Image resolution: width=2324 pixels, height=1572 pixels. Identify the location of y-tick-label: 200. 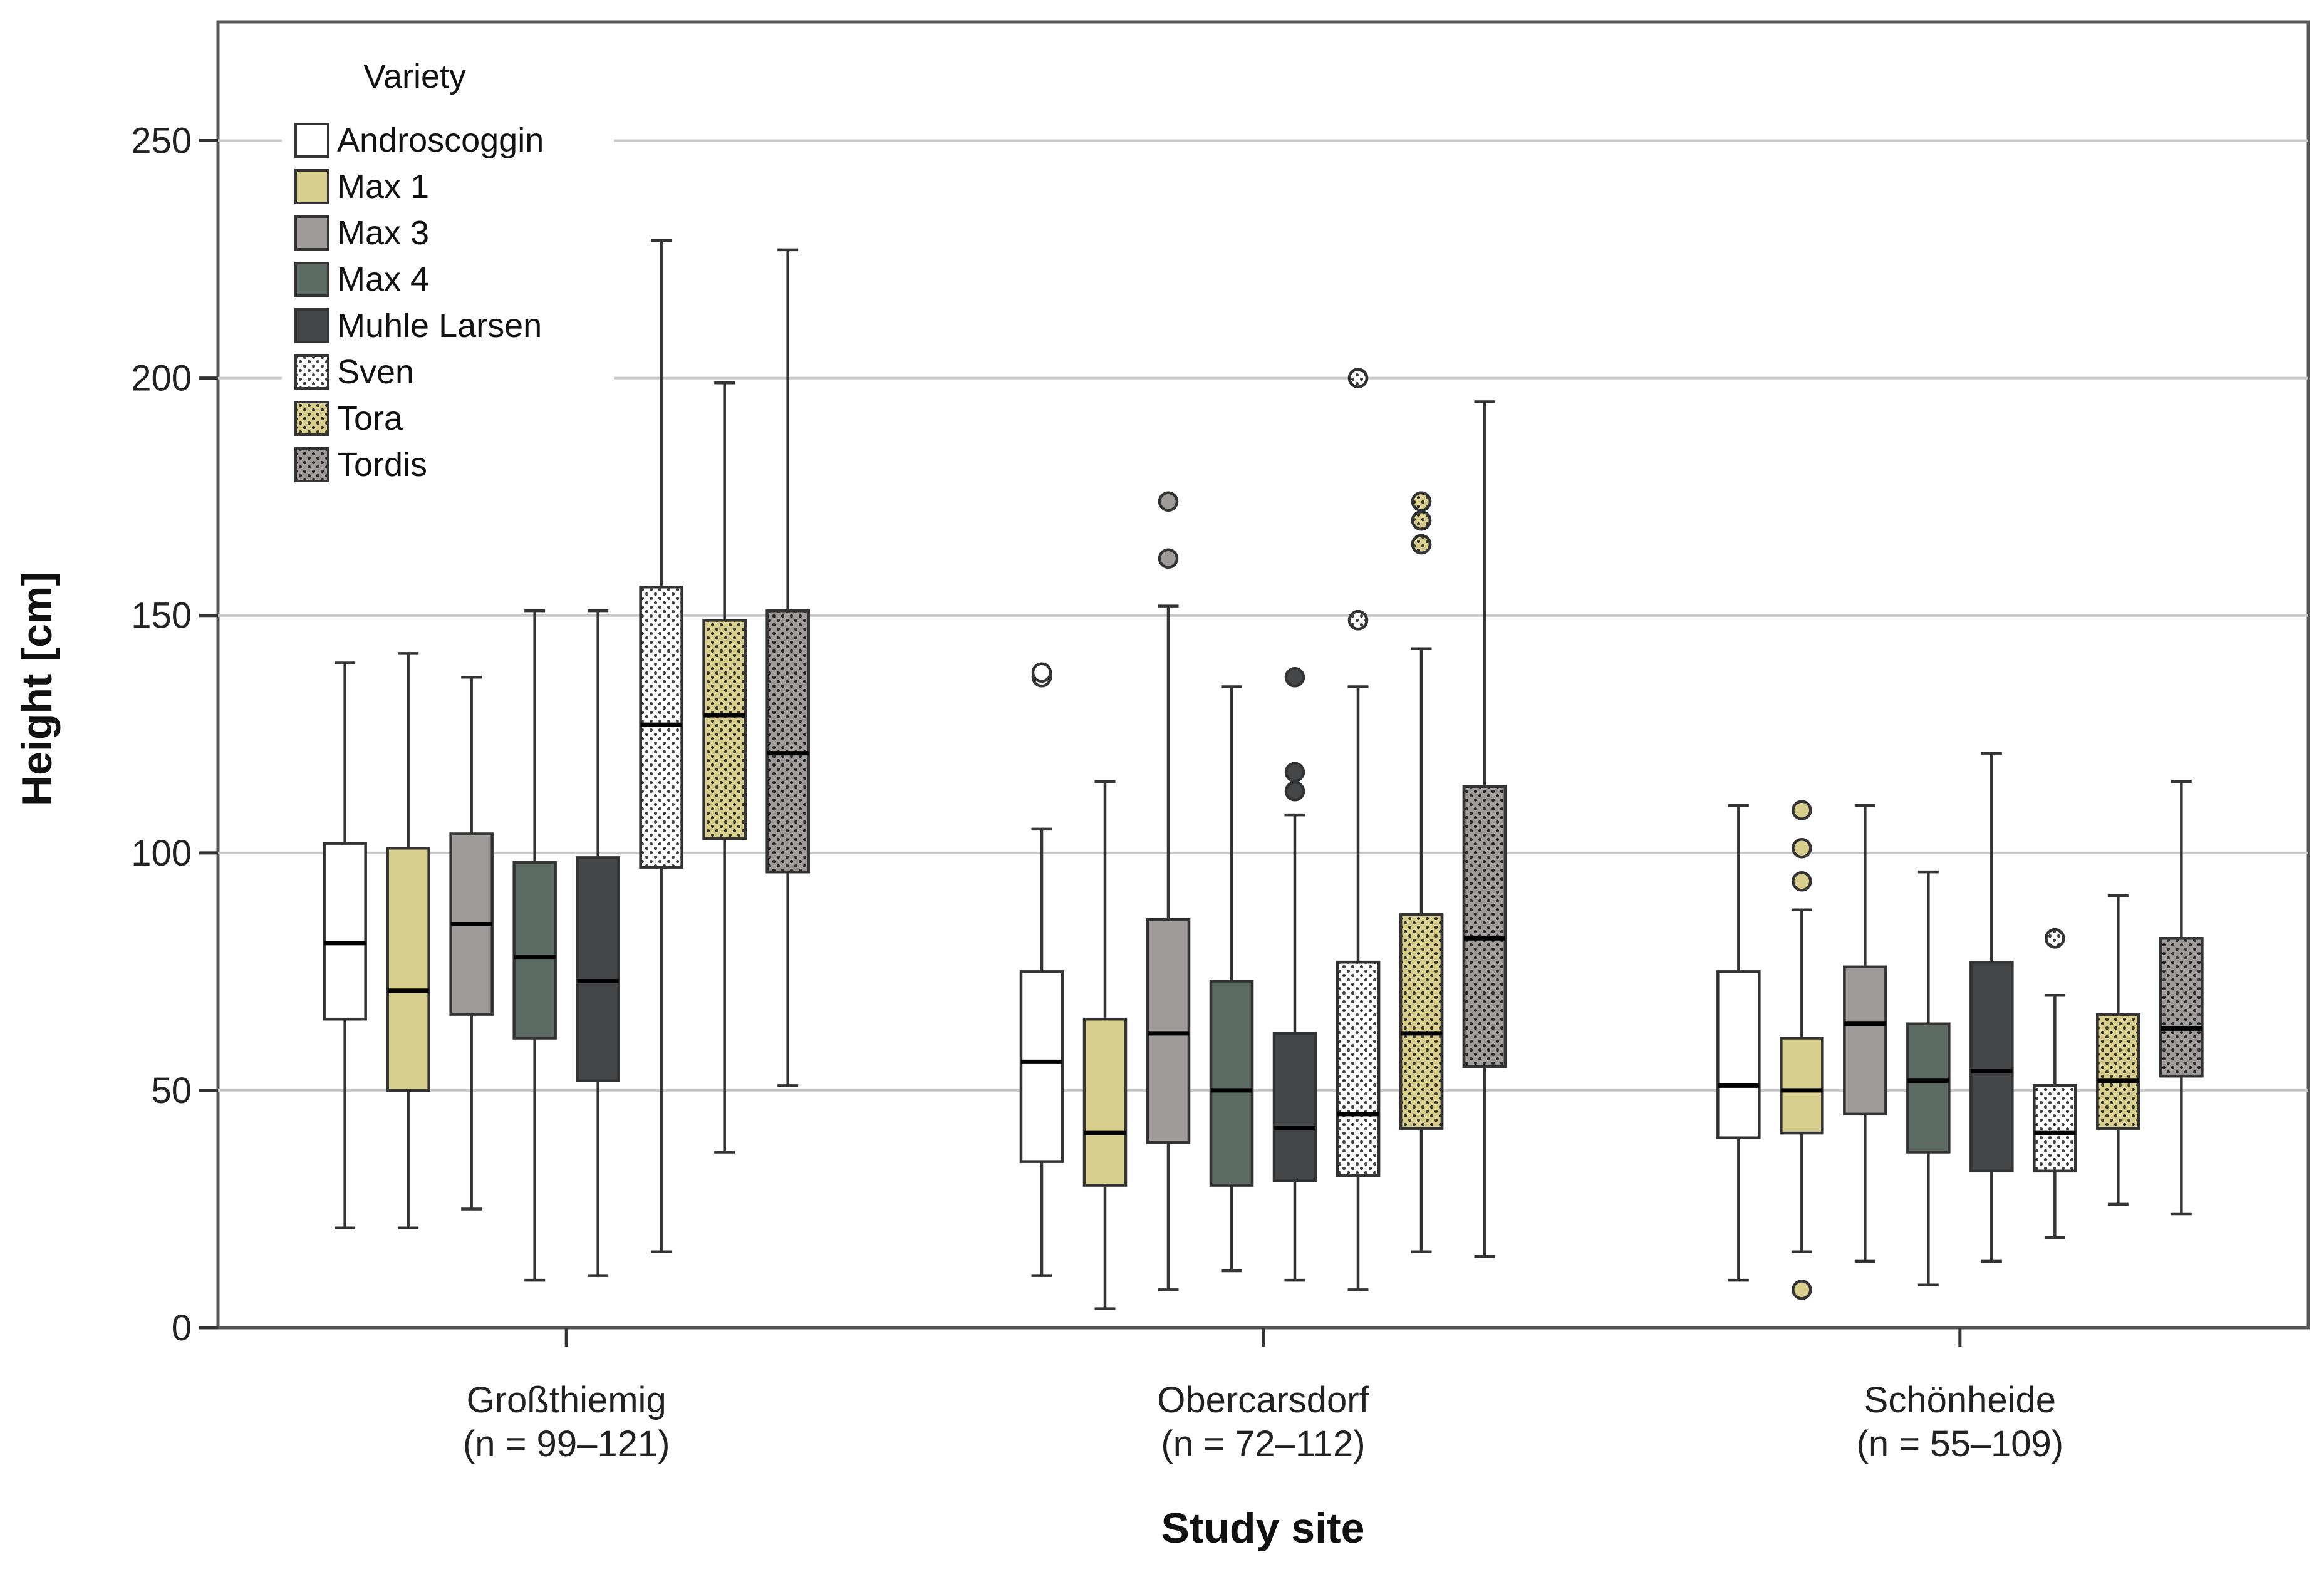
(161, 378).